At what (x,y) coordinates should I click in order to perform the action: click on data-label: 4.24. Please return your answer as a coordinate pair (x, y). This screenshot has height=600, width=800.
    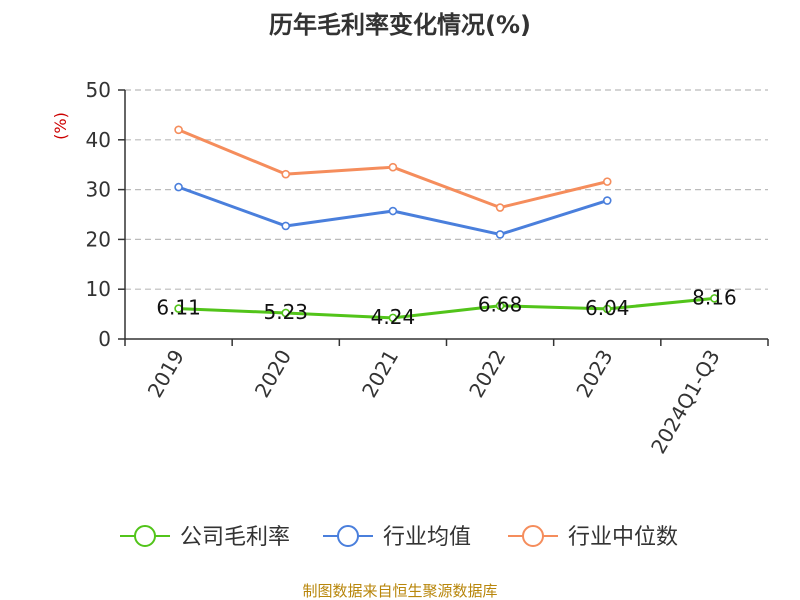
    Looking at the image, I should click on (393, 317).